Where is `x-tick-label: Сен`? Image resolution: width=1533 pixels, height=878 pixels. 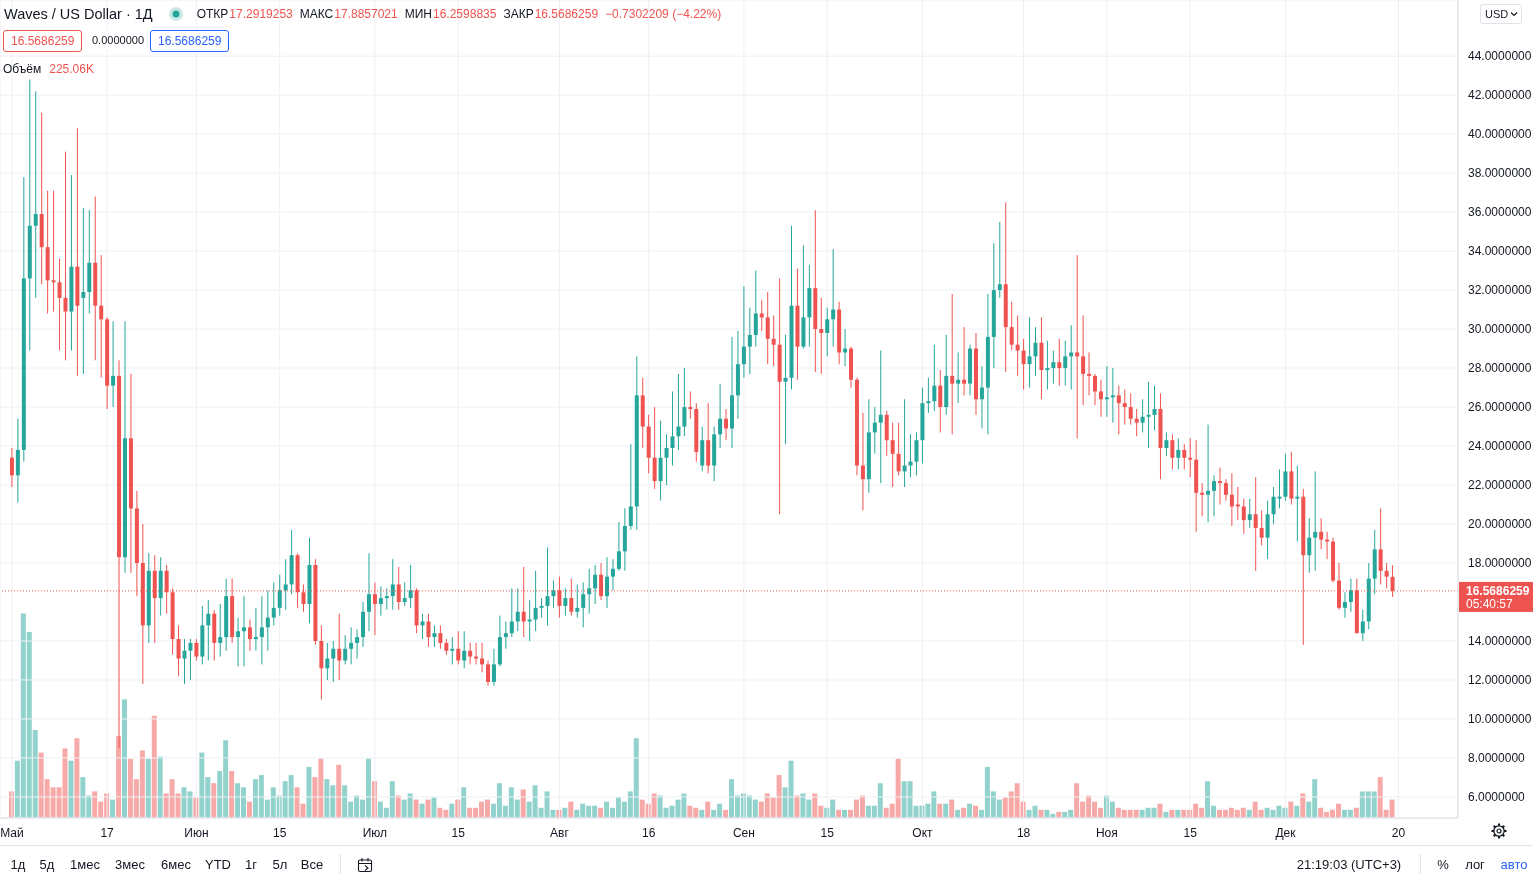 x-tick-label: Сен is located at coordinates (743, 832).